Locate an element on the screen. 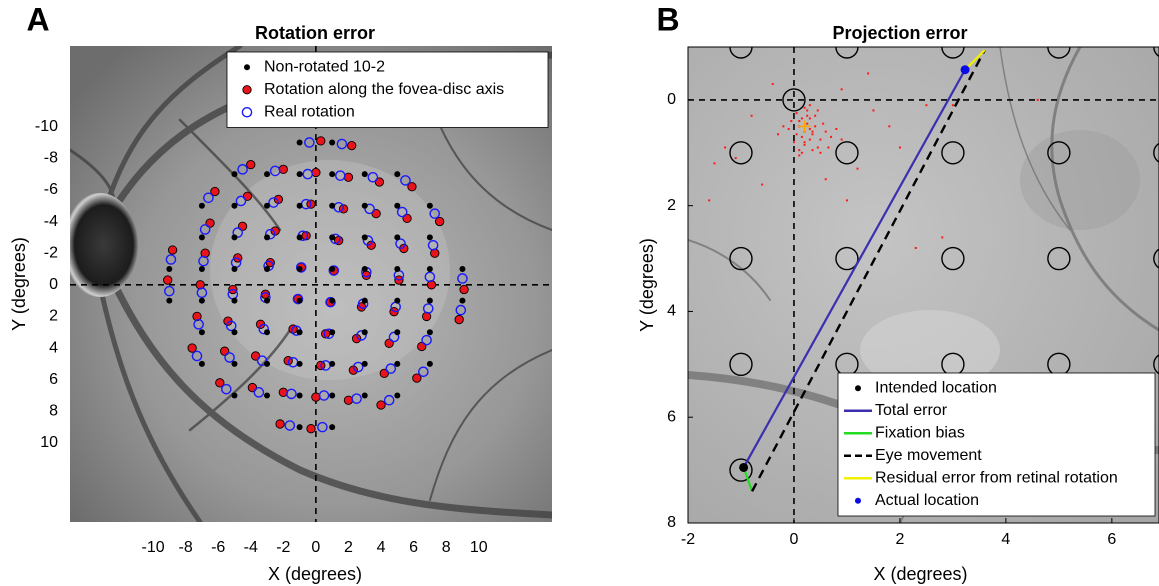 The image size is (1159, 586). x-axis-label: X (degrees) is located at coordinates (920, 574).